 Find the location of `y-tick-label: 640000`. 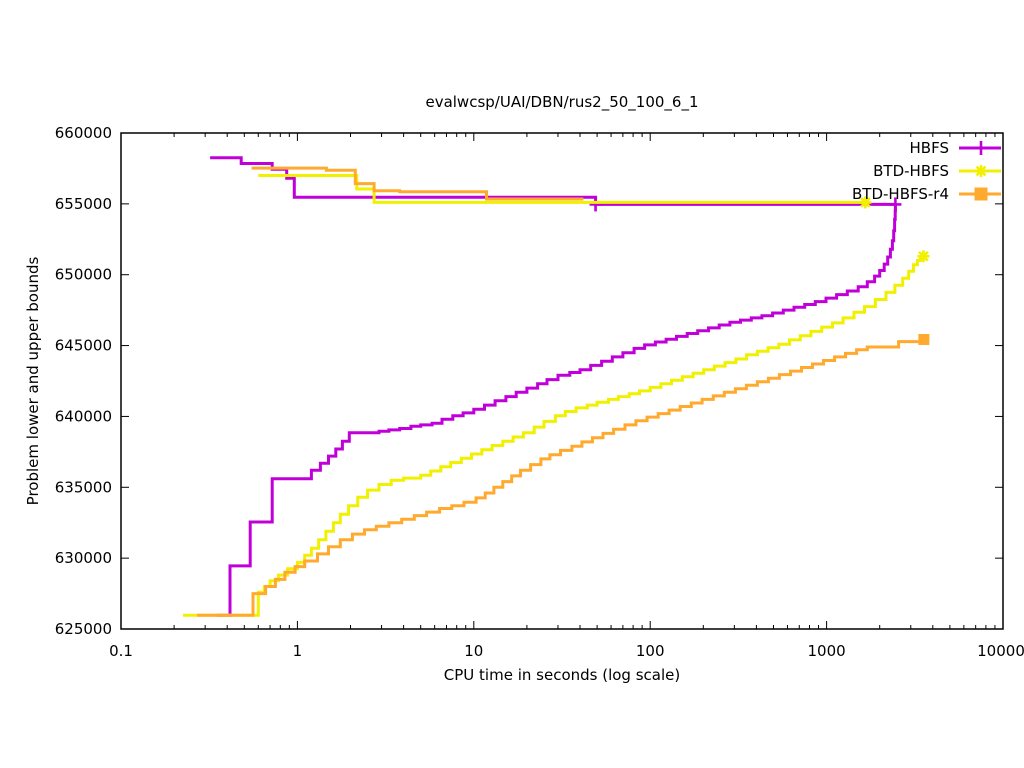

y-tick-label: 640000 is located at coordinates (83, 416).